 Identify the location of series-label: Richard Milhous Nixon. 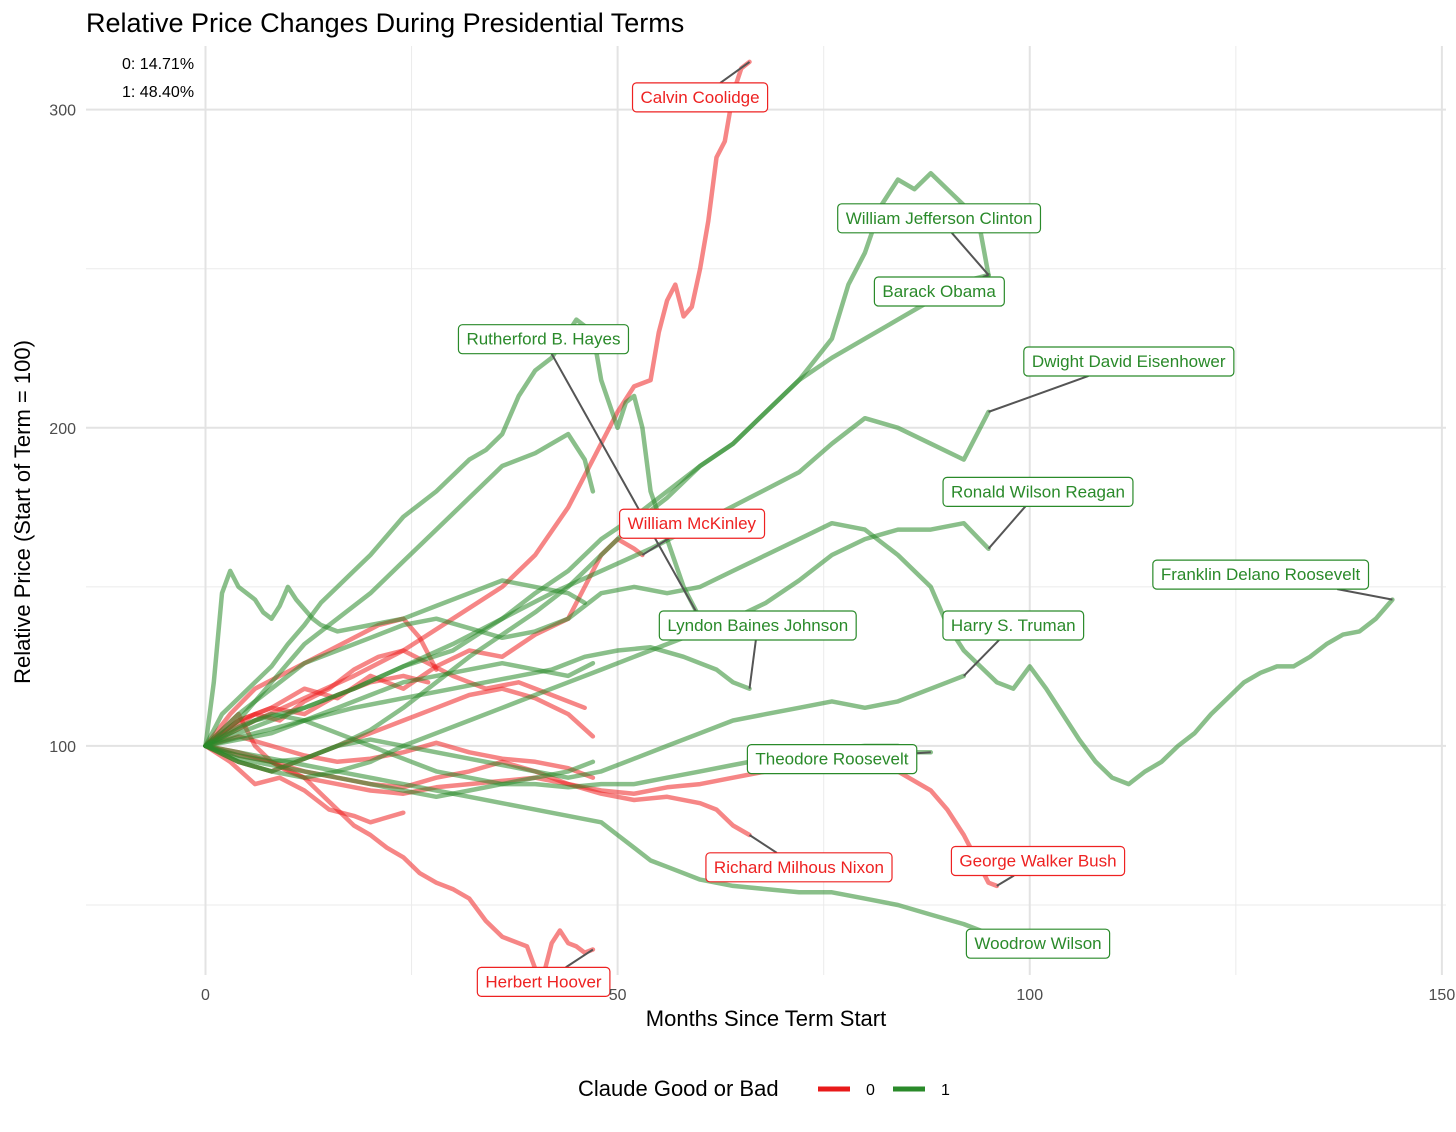
(799, 867).